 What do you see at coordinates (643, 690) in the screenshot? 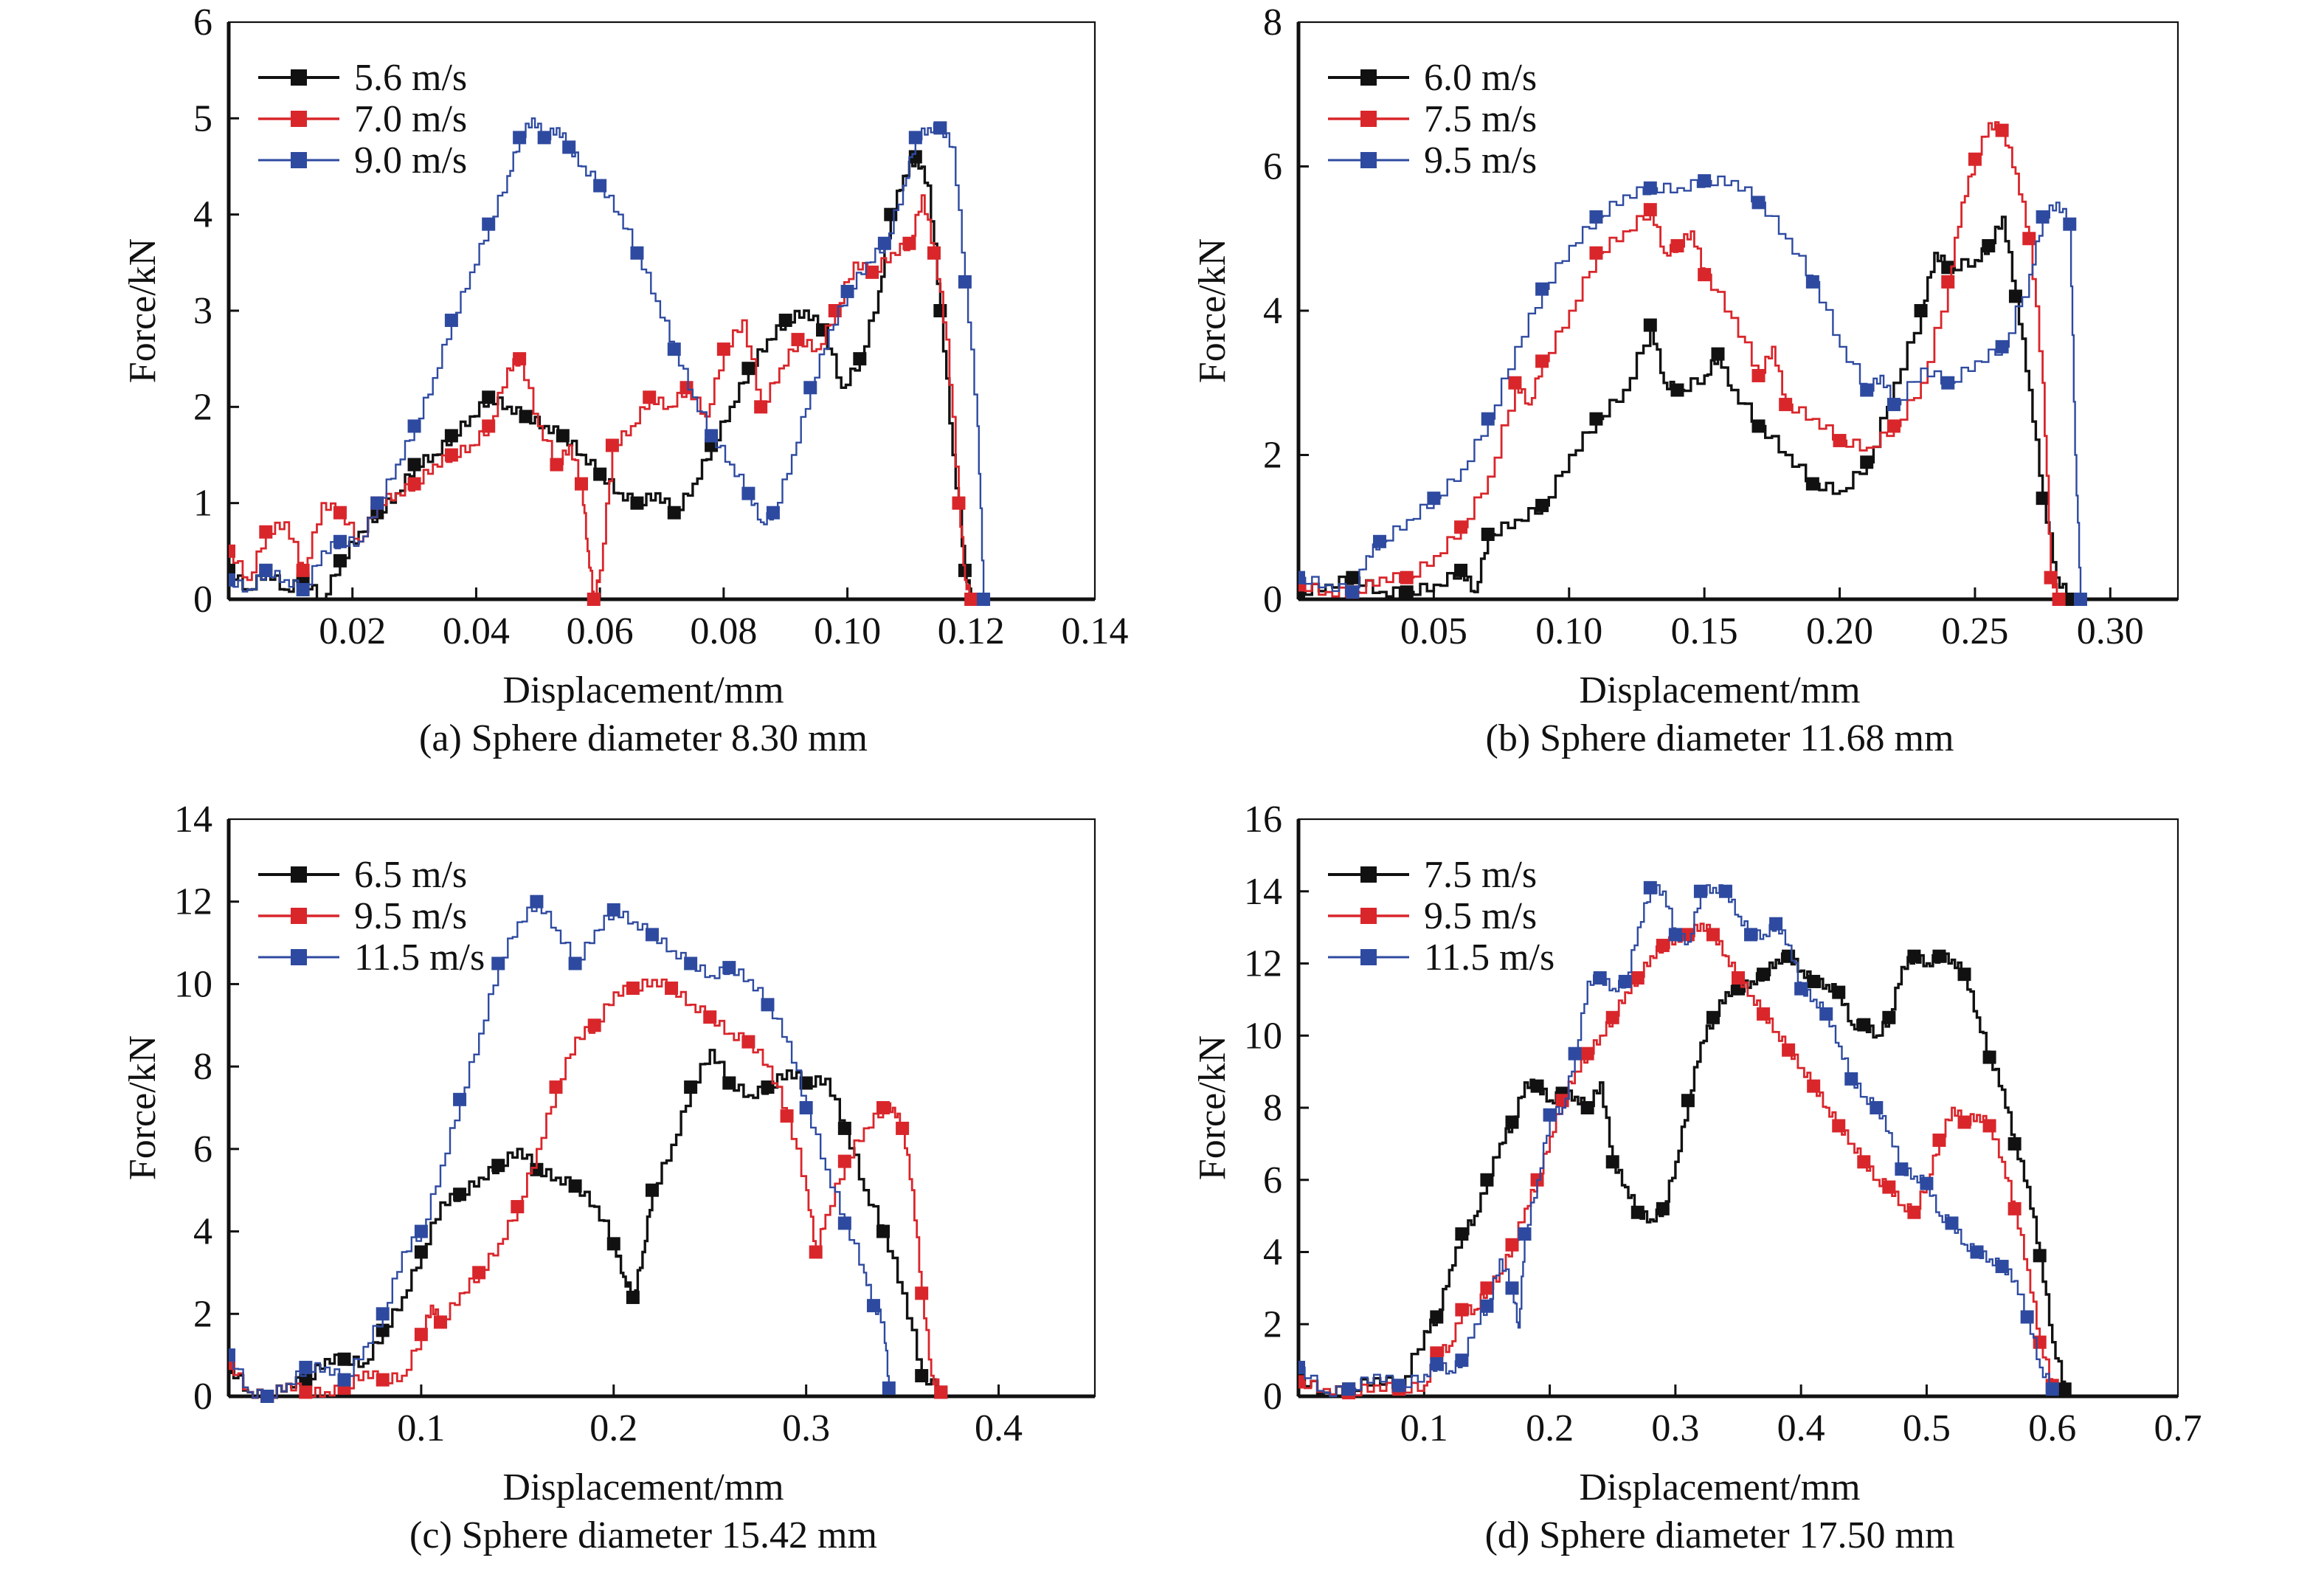
I see `x-axis-label: Displacement/mm` at bounding box center [643, 690].